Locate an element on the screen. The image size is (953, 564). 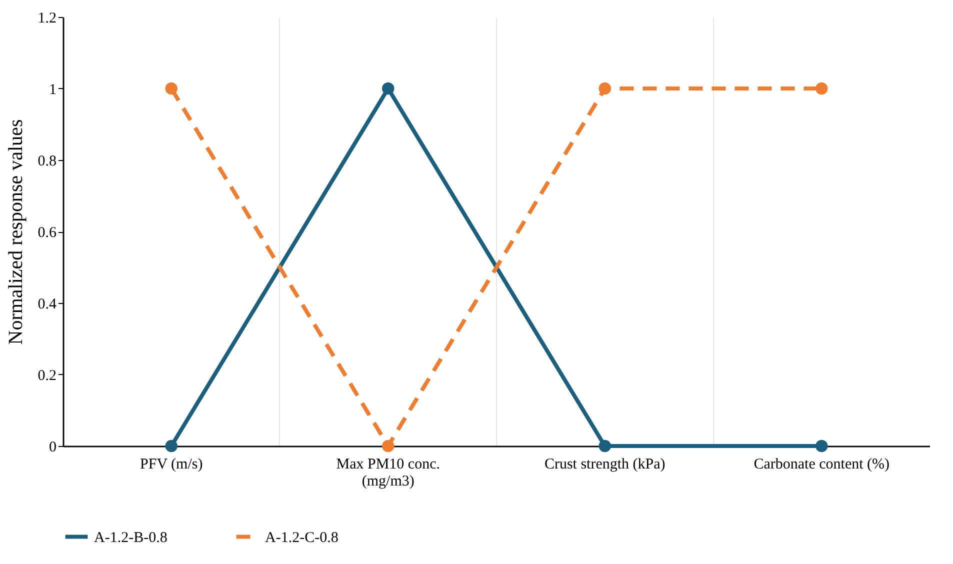
y-tick-label: 1.2 is located at coordinates (47, 18).